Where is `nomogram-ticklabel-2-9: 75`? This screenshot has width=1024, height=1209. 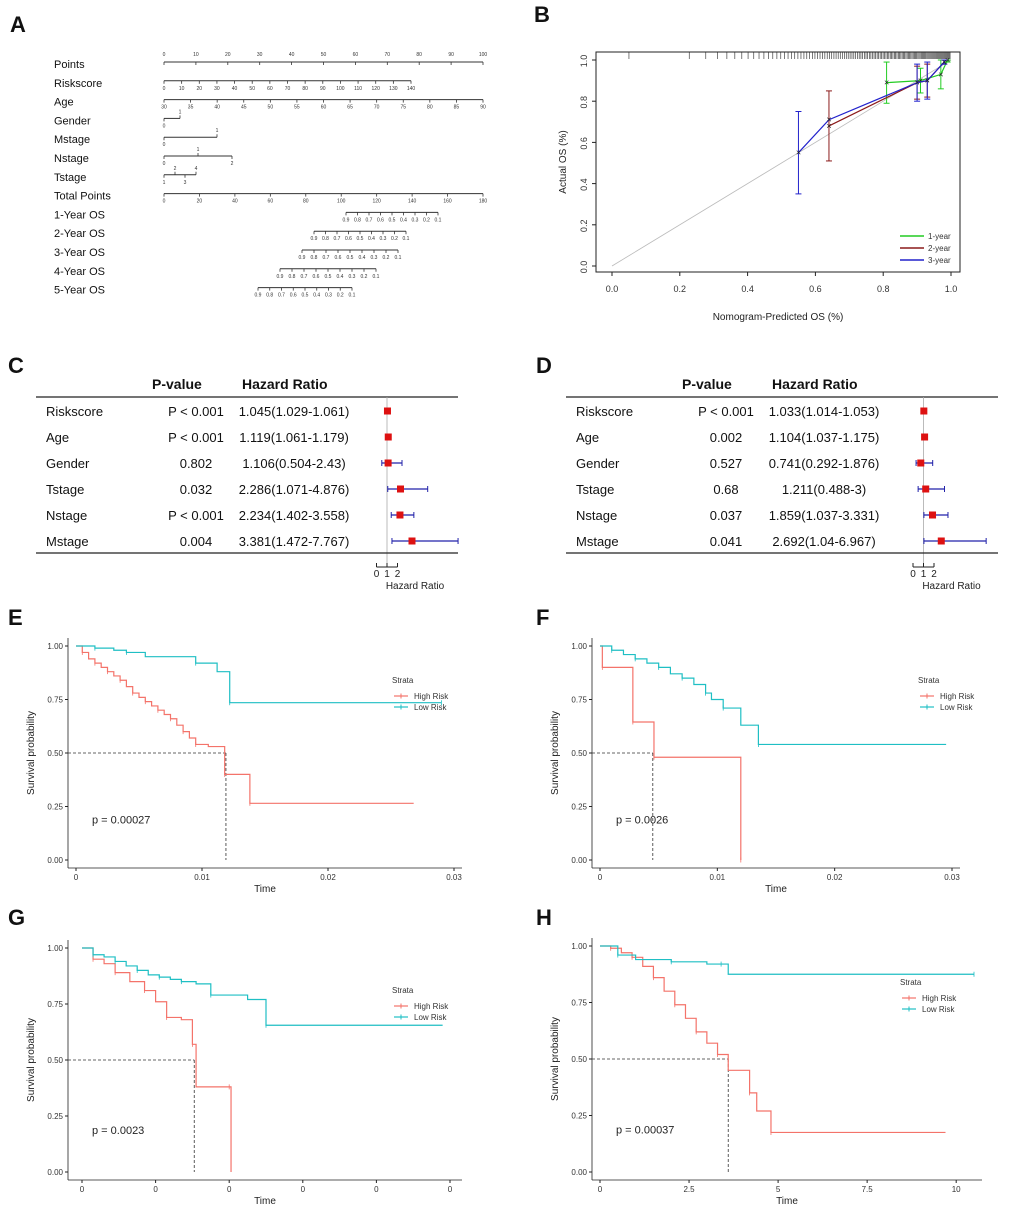
nomogram-ticklabel-2-9: 75 is located at coordinates (403, 108).